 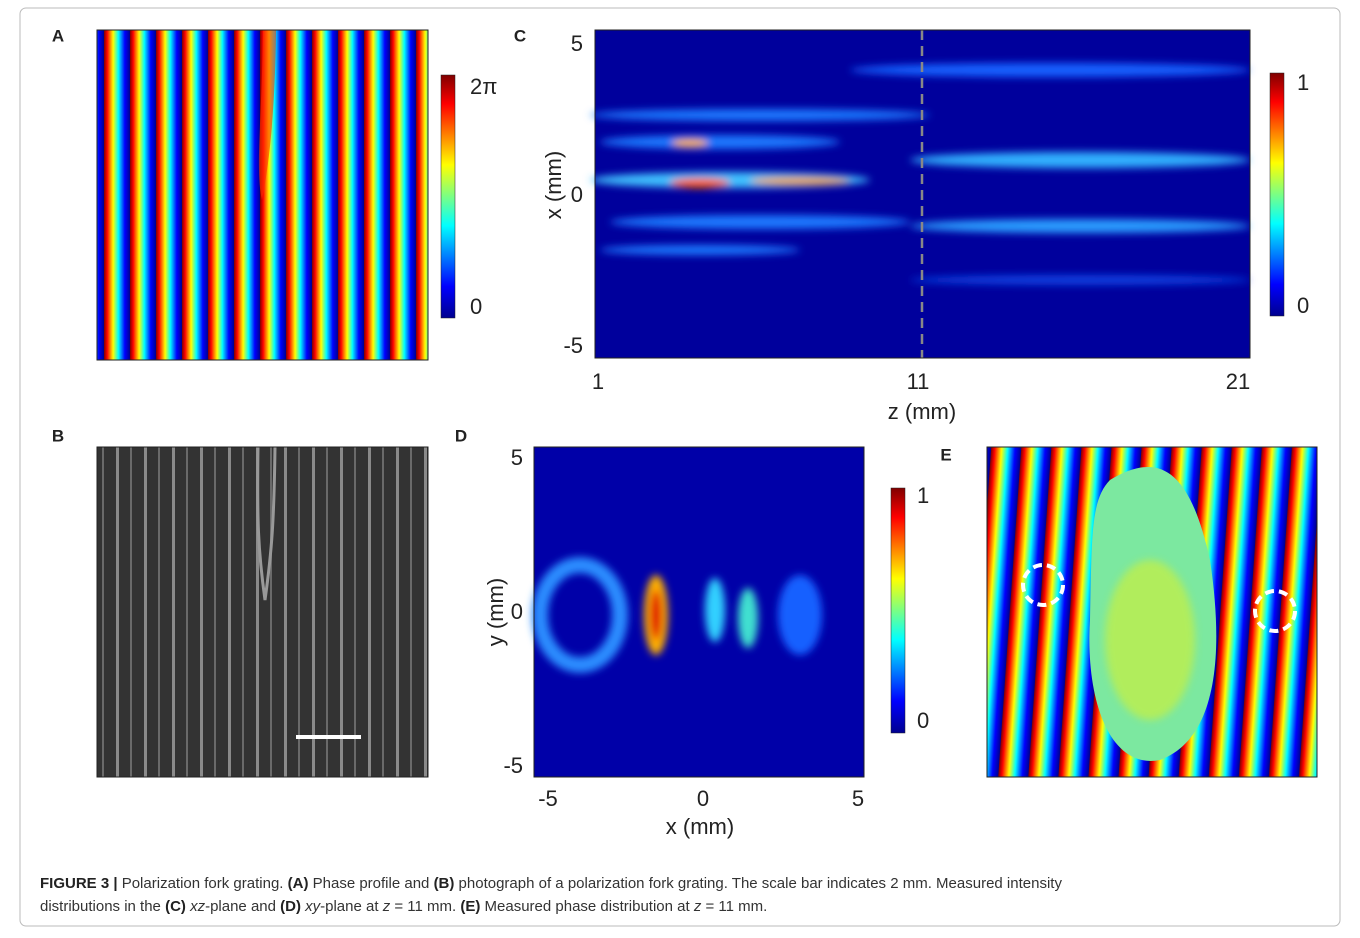 I want to click on caption-text: xy, so click(x=313, y=906).